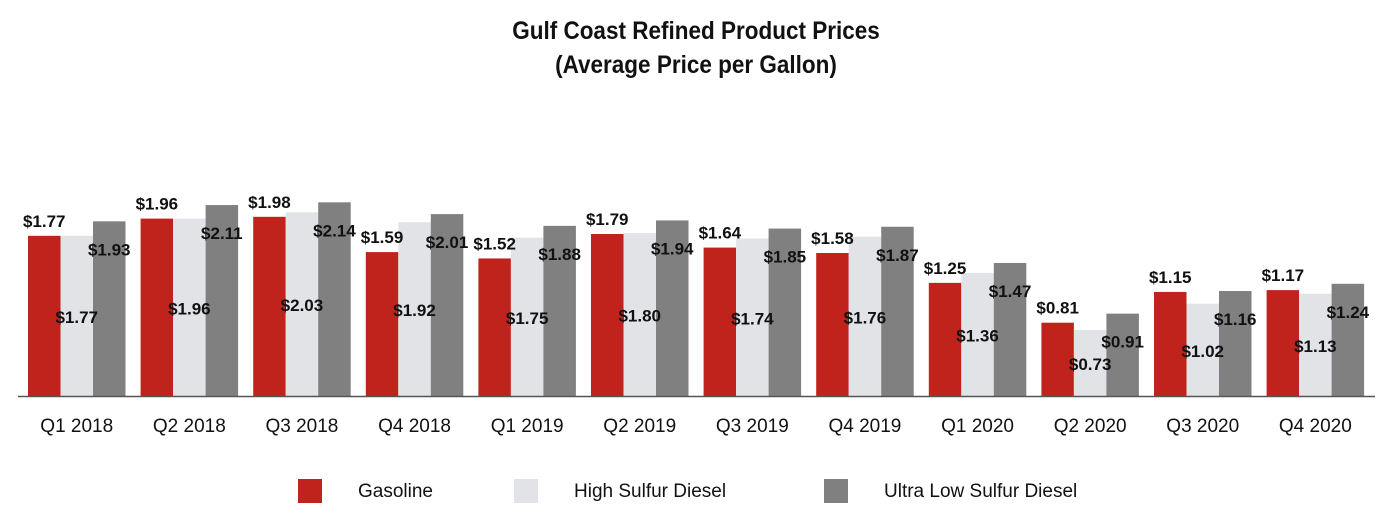 Image resolution: width=1392 pixels, height=532 pixels. Describe the element at coordinates (44, 221) in the screenshot. I see `data-label-gasoline-q1-2018: $1.77` at that location.